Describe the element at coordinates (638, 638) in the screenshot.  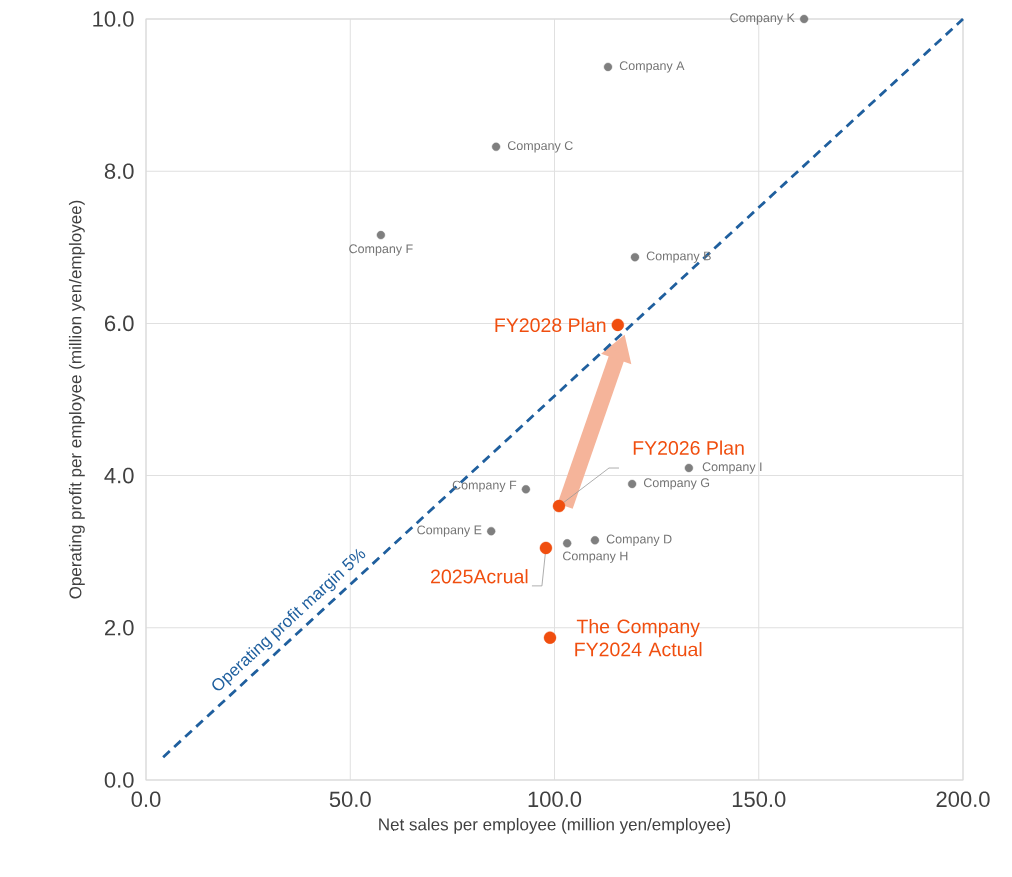
I see `annotation: The Company FY2024 Actual` at that location.